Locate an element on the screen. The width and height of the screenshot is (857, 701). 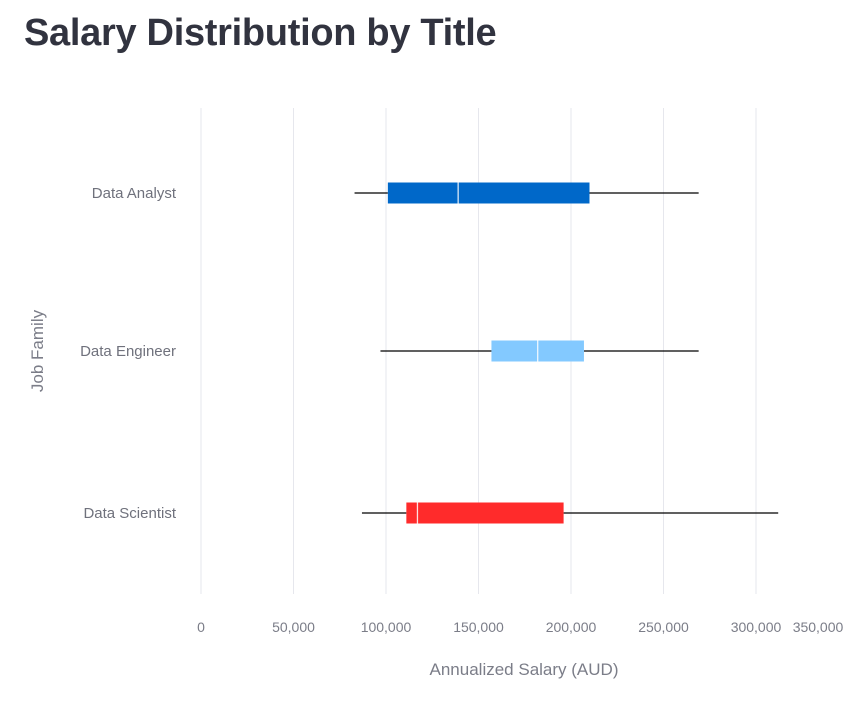
x-tick-label: 100,000 is located at coordinates (386, 627).